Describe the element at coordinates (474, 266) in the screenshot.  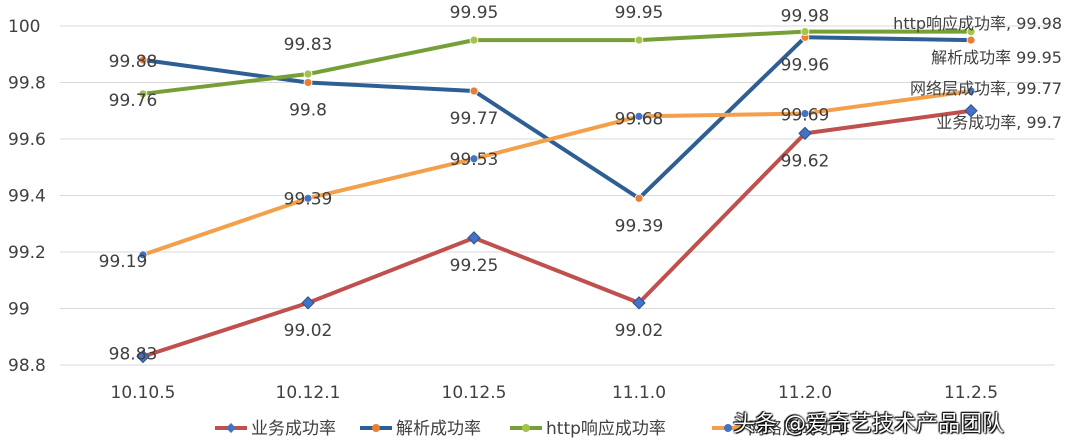
I see `data-label: 99.25` at that location.